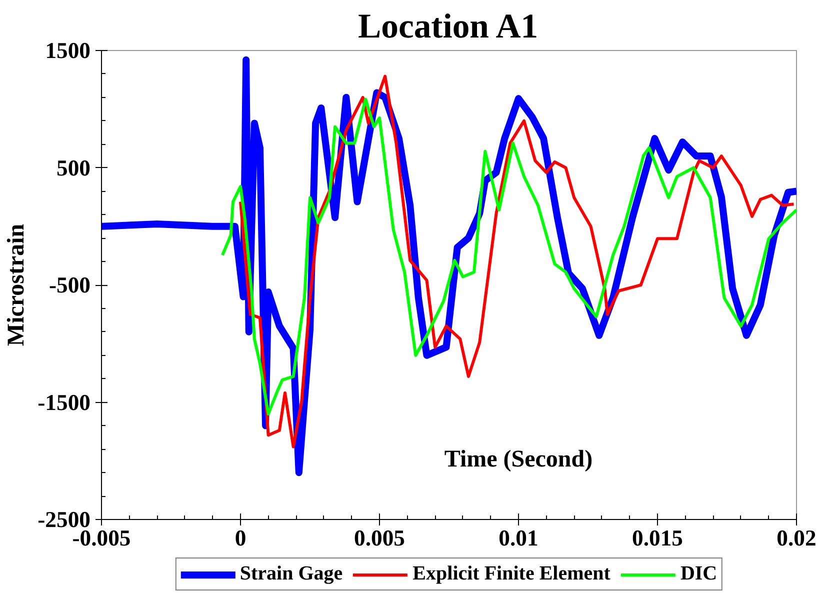 Image resolution: width=840 pixels, height=607 pixels. Describe the element at coordinates (511, 574) in the screenshot. I see `legend-label: Explicit Finite Element` at that location.